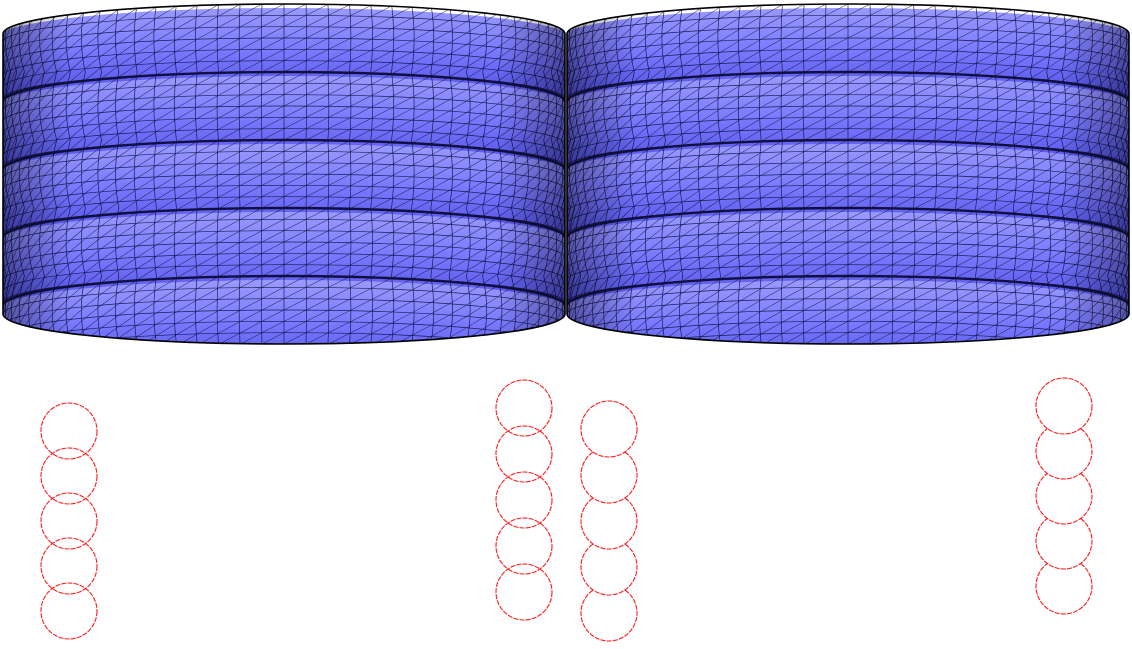 The image size is (1132, 649). I want to click on left-mesh-left-profile, so click(69, 521).